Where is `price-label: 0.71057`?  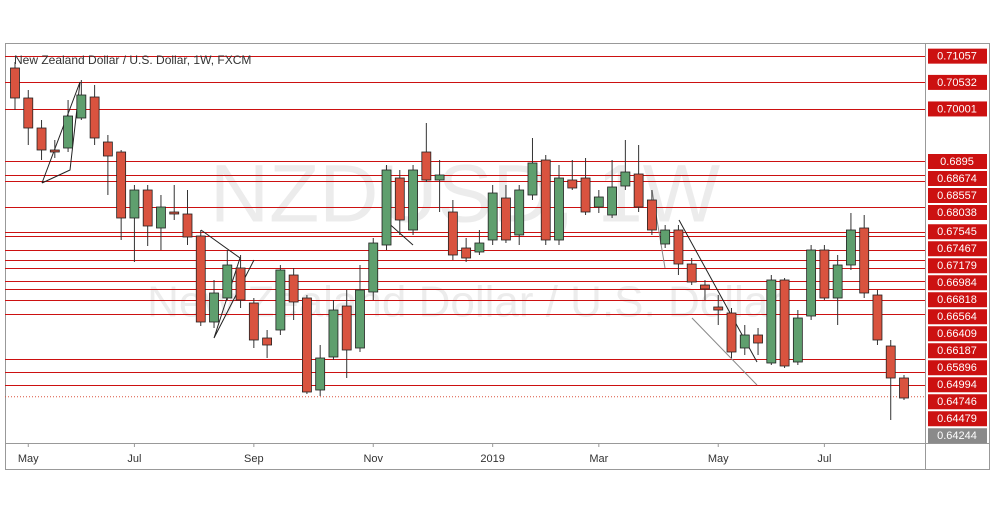
price-label: 0.71057 is located at coordinates (957, 57).